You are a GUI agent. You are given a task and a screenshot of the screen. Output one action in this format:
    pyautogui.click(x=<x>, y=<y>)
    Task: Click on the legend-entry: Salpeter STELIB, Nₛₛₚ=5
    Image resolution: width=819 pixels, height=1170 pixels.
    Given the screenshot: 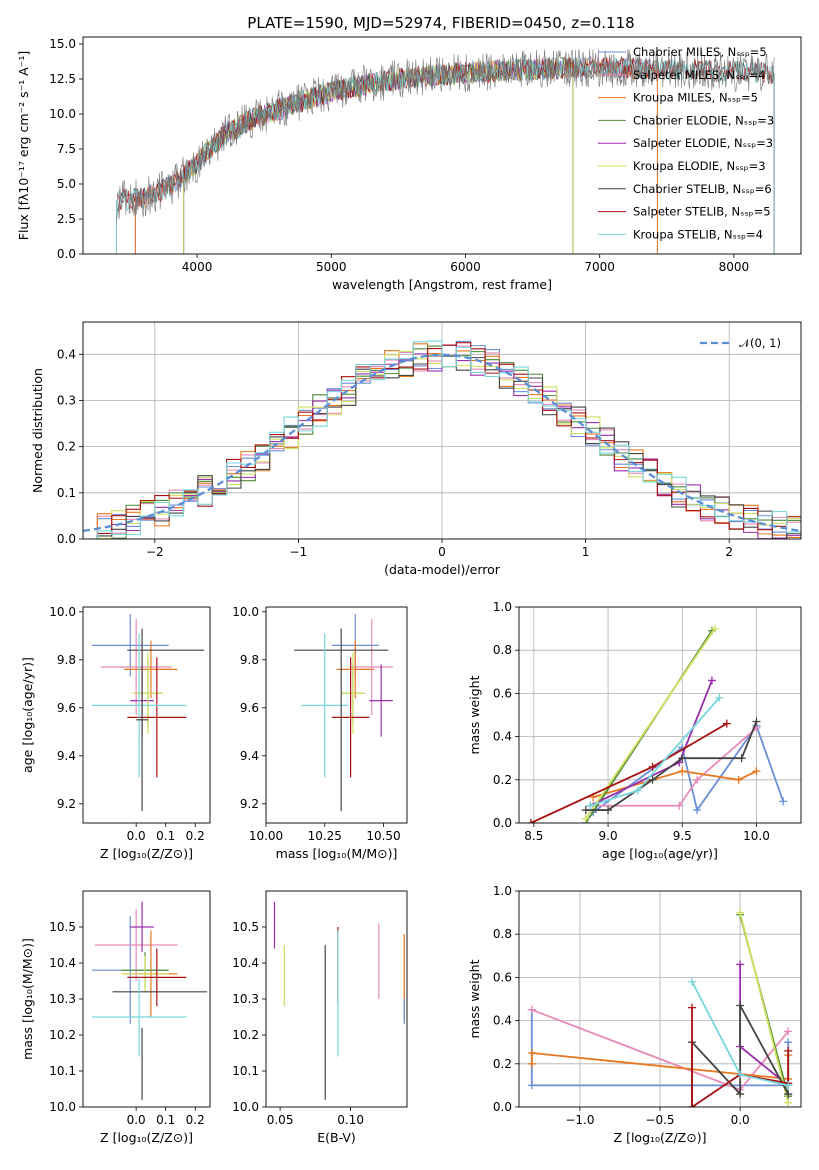 What is the action you would take?
    pyautogui.click(x=702, y=212)
    